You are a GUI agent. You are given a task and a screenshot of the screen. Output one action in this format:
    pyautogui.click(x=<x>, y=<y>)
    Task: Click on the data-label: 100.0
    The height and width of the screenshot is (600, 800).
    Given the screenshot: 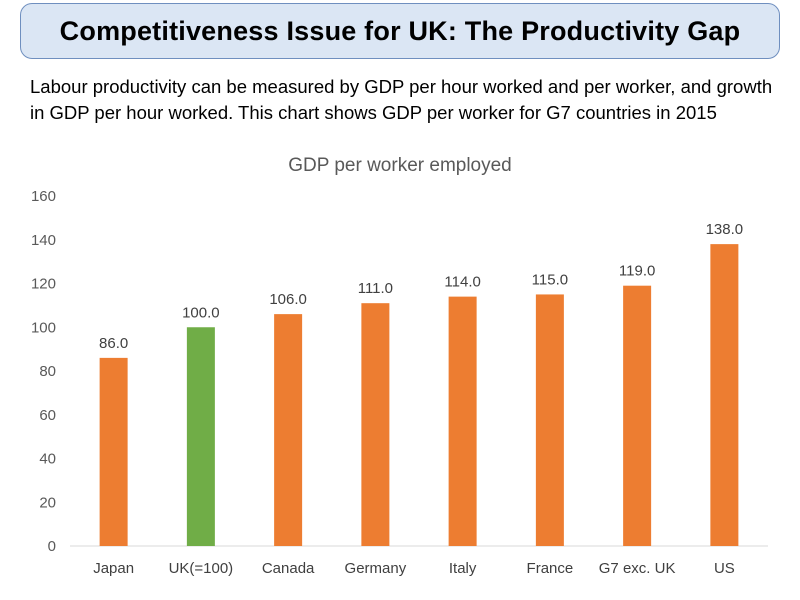 What is the action you would take?
    pyautogui.click(x=201, y=312)
    